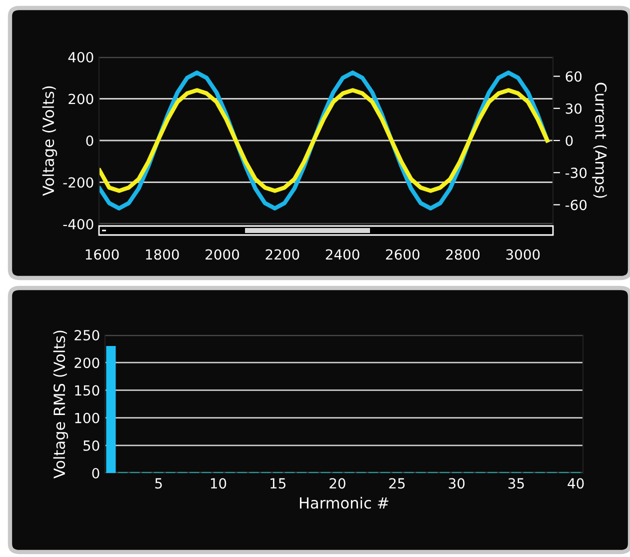 This screenshot has height=557, width=630. What do you see at coordinates (218, 483) in the screenshot?
I see `x-tick-label: 10` at bounding box center [218, 483].